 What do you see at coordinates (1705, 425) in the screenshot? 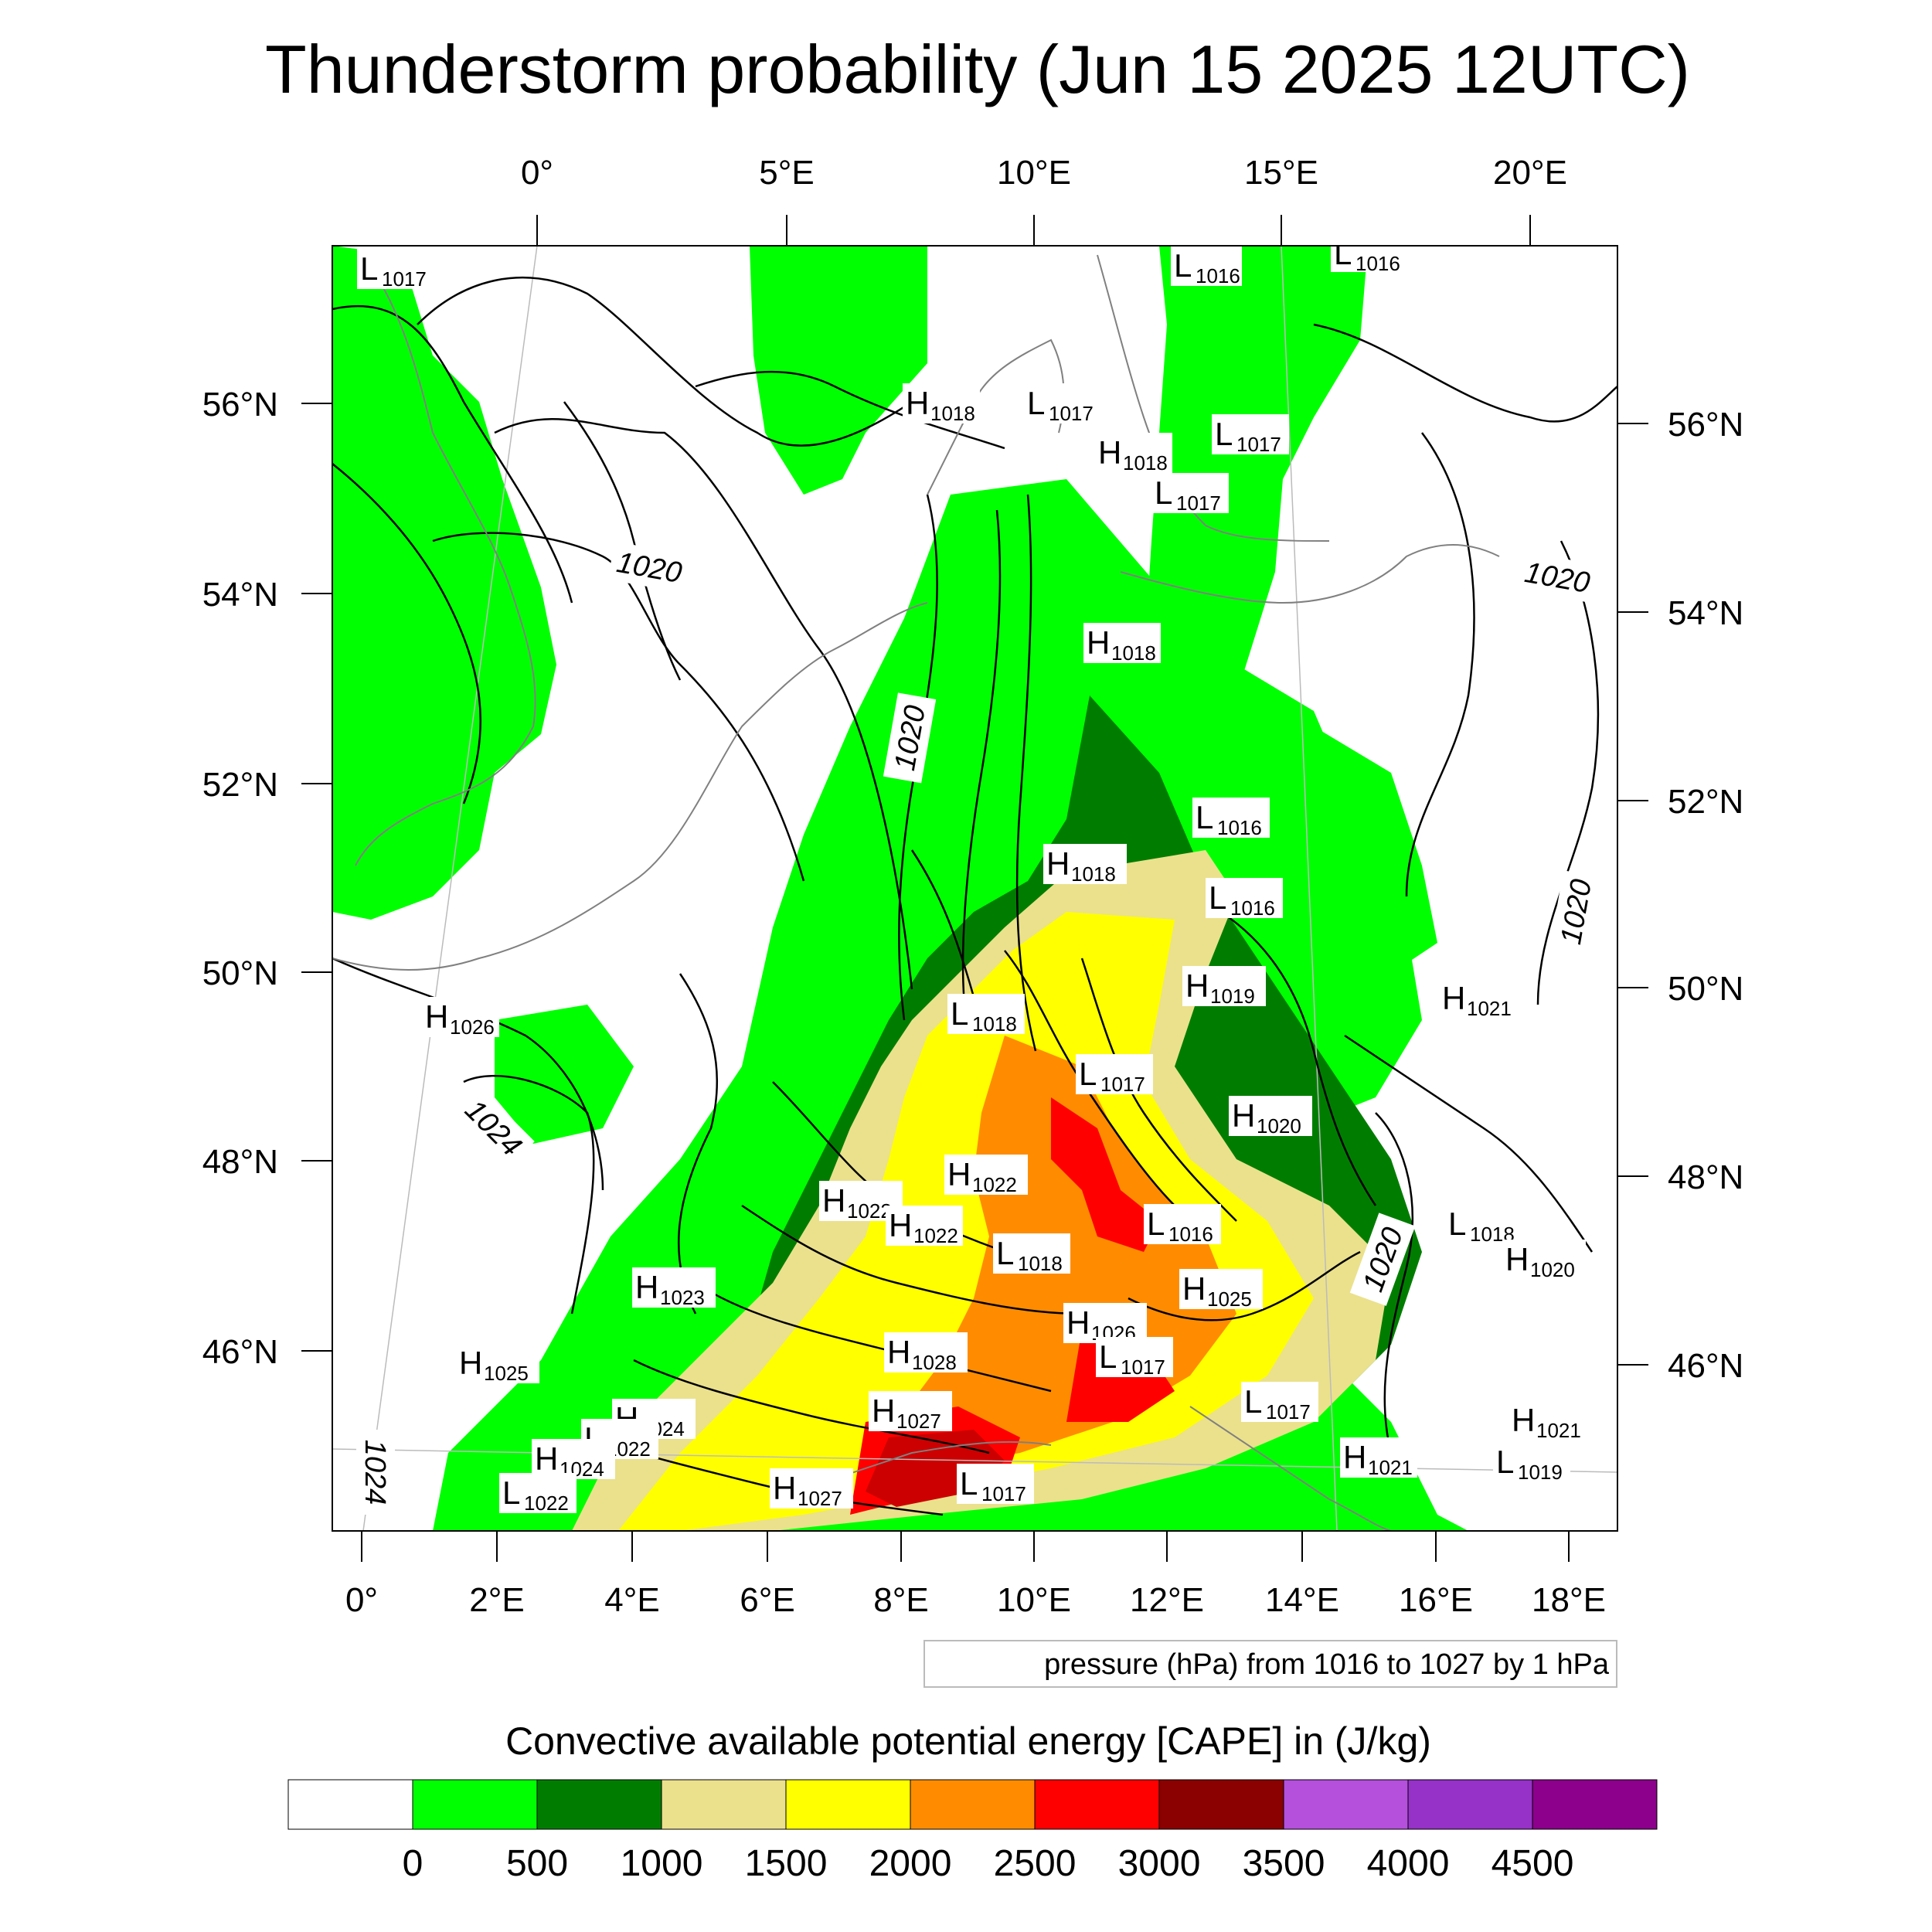
I see `right-tick-label: 56°N` at bounding box center [1705, 425].